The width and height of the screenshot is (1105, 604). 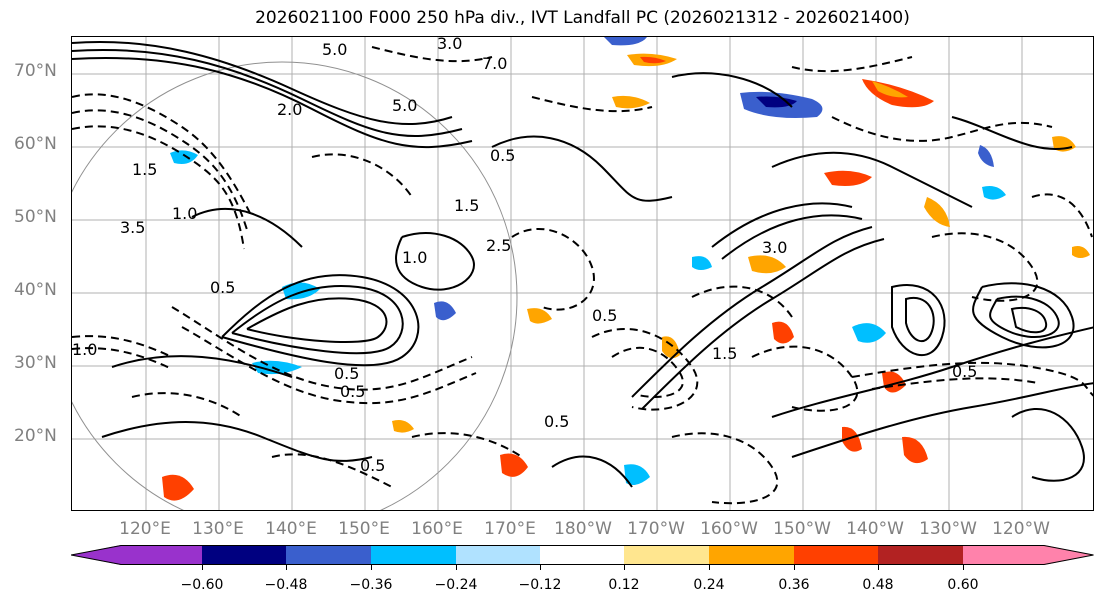 What do you see at coordinates (709, 585) in the screenshot?
I see `colorbar-label: 0.24` at bounding box center [709, 585].